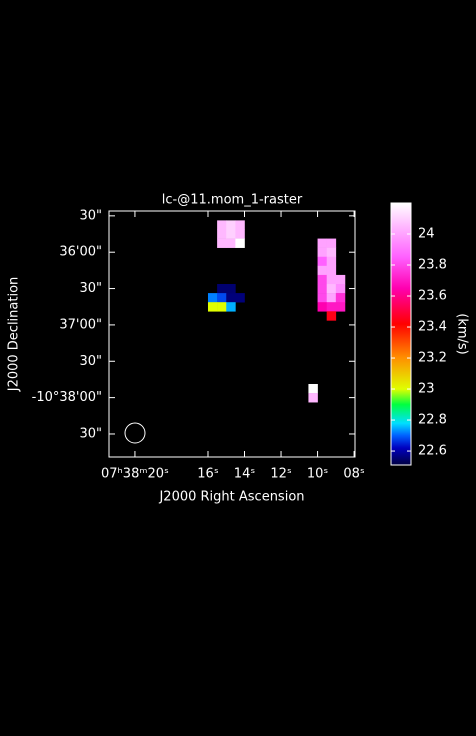  What do you see at coordinates (14, 335) in the screenshot?
I see `y-axis-label: J2000 Declination` at bounding box center [14, 335].